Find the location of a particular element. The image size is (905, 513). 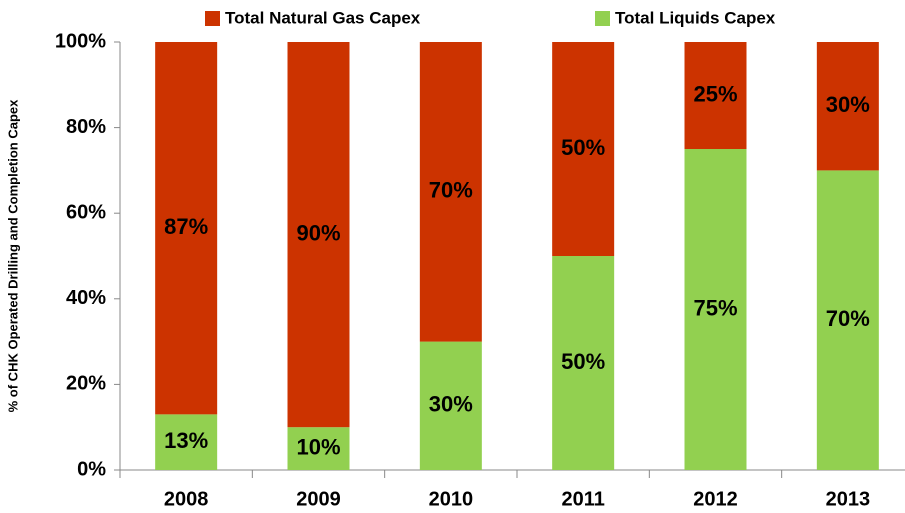

data-label: 13% is located at coordinates (186, 440).